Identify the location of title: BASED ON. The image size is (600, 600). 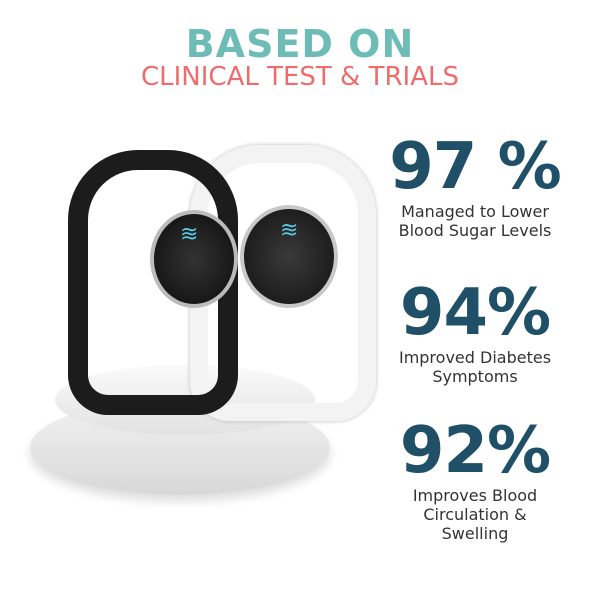
(300, 44).